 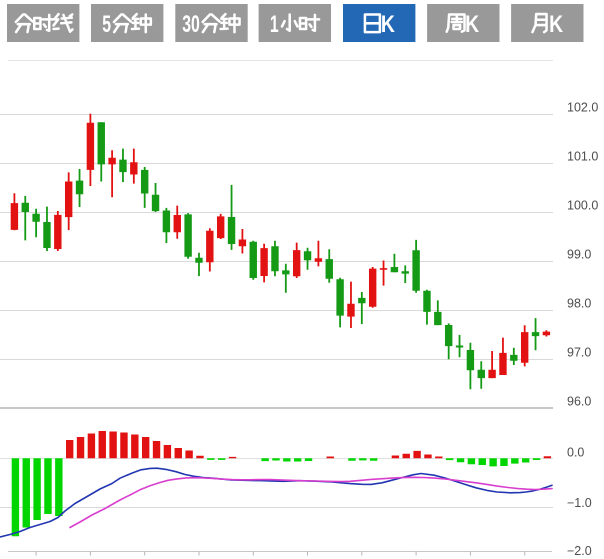 I want to click on svg-text: 1, so click(x=274, y=24).